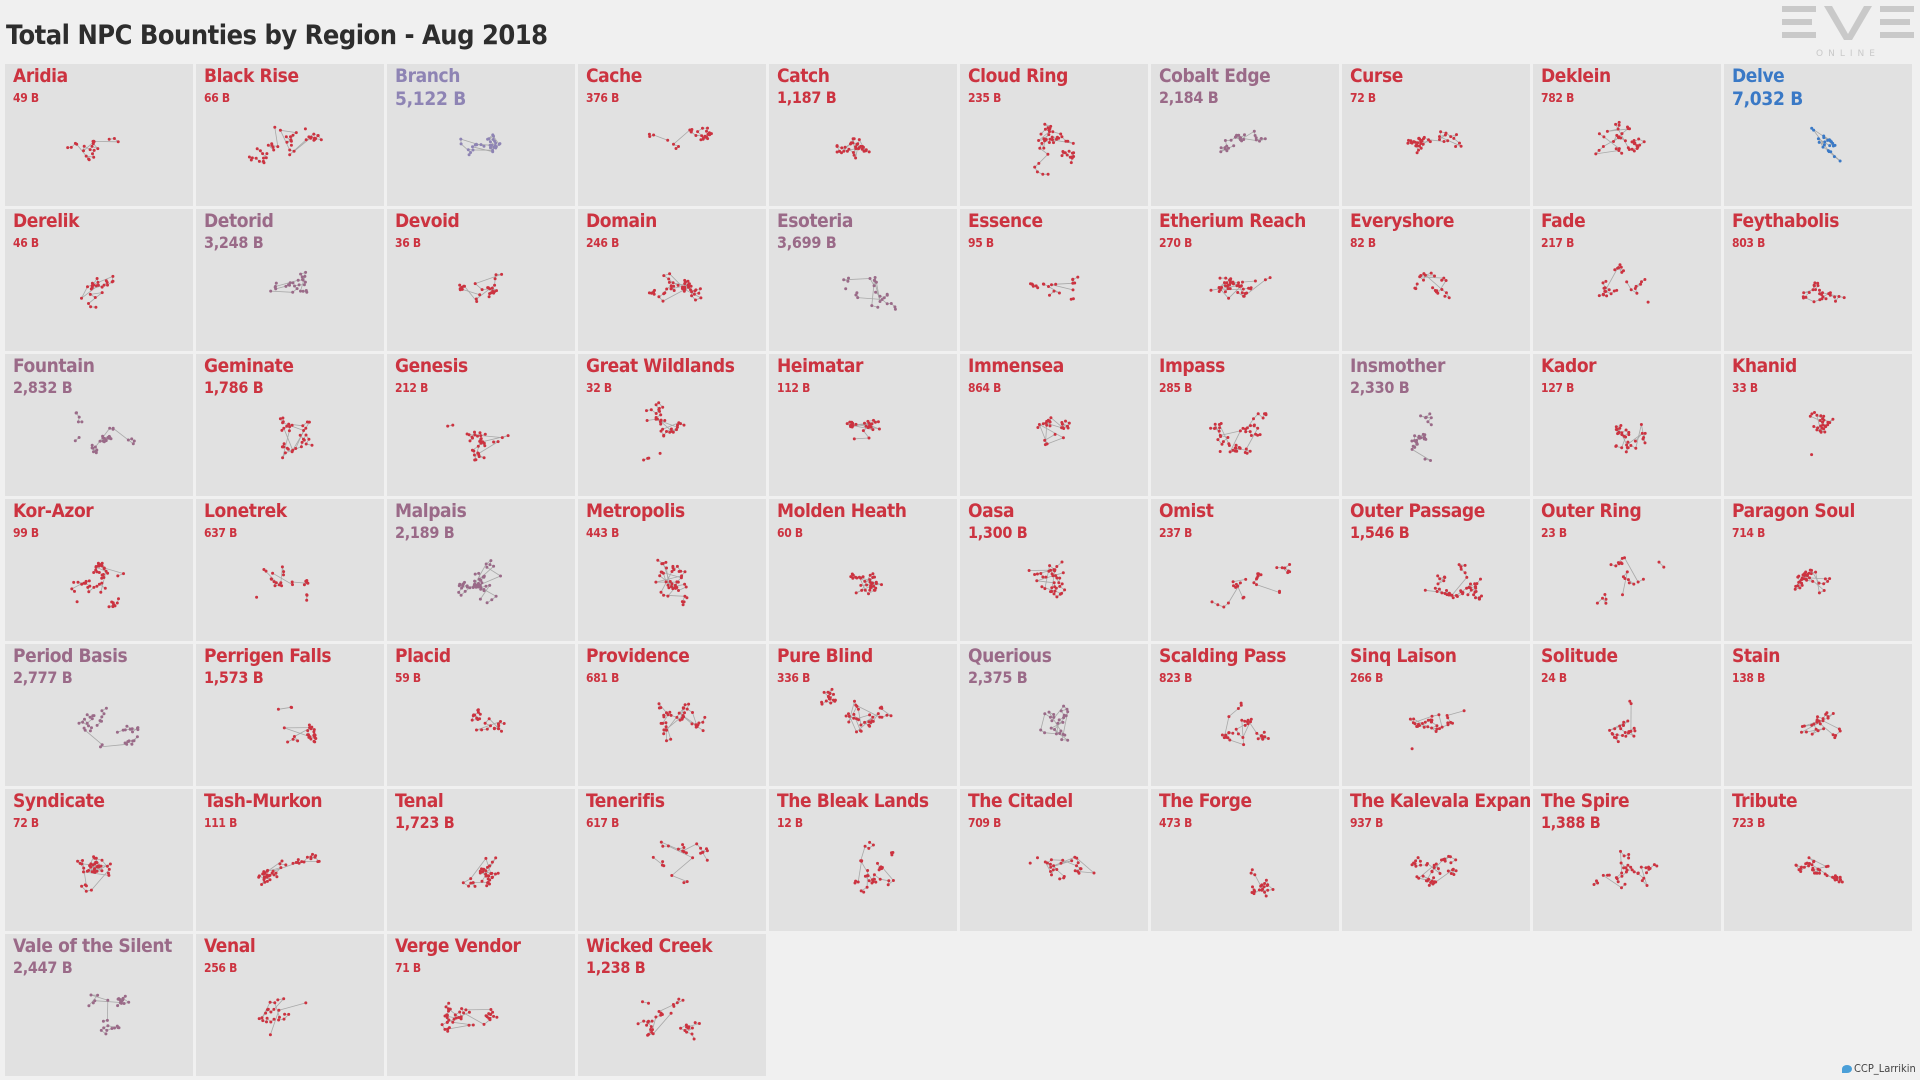 This screenshot has width=1920, height=1080. What do you see at coordinates (1627, 280) in the screenshot?
I see `region-cell-fade: Fade 217 B` at bounding box center [1627, 280].